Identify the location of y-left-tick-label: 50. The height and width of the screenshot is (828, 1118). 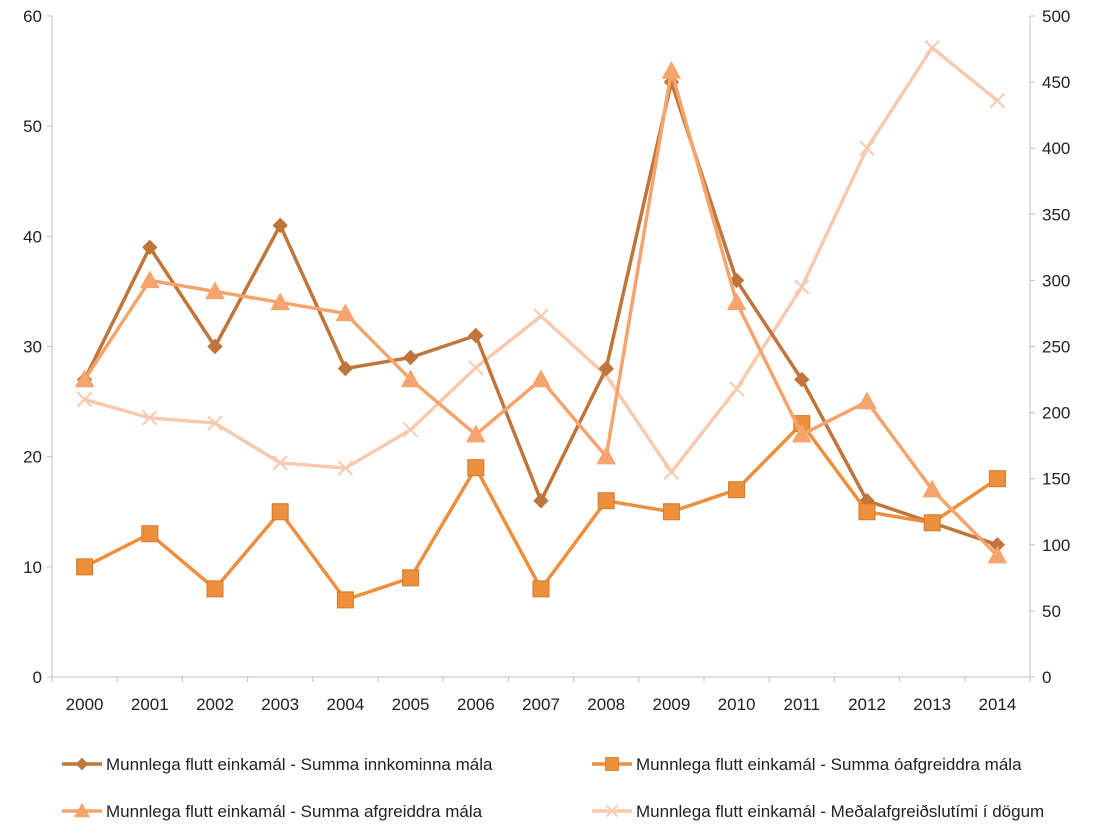
(32, 126).